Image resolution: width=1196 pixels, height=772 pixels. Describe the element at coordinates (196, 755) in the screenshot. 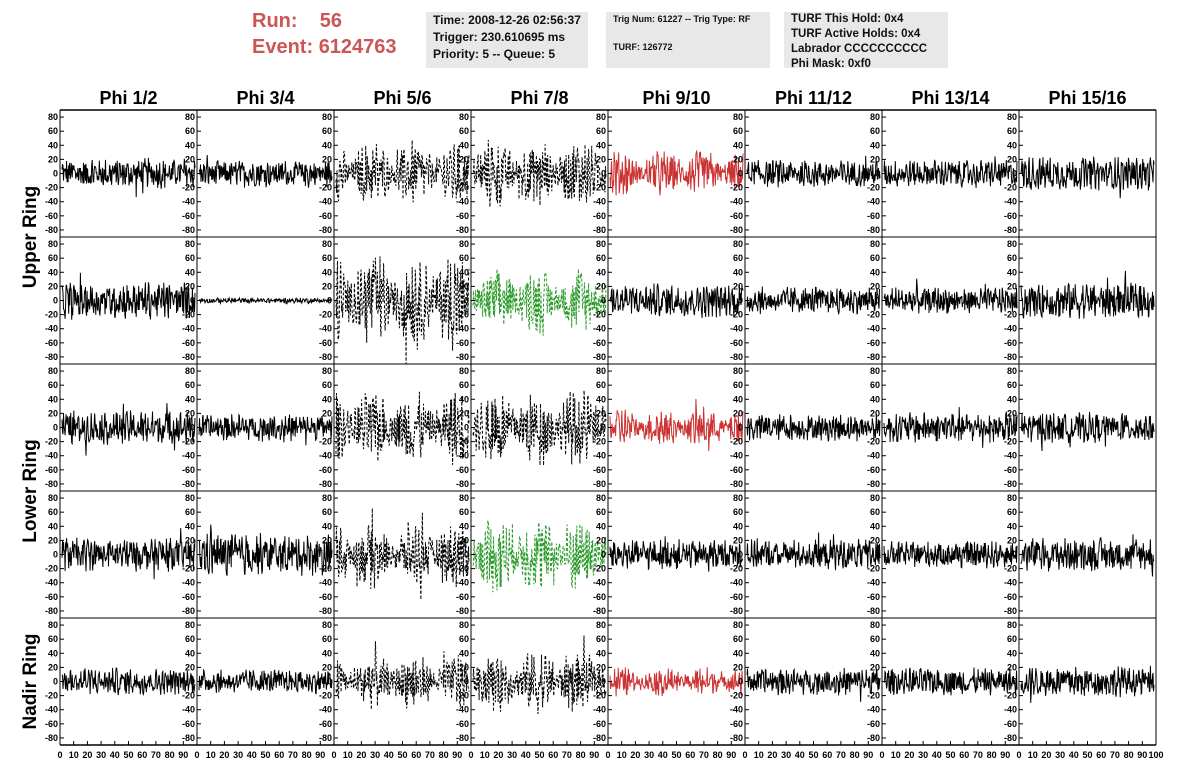

I see `x-tick-label: 0` at that location.